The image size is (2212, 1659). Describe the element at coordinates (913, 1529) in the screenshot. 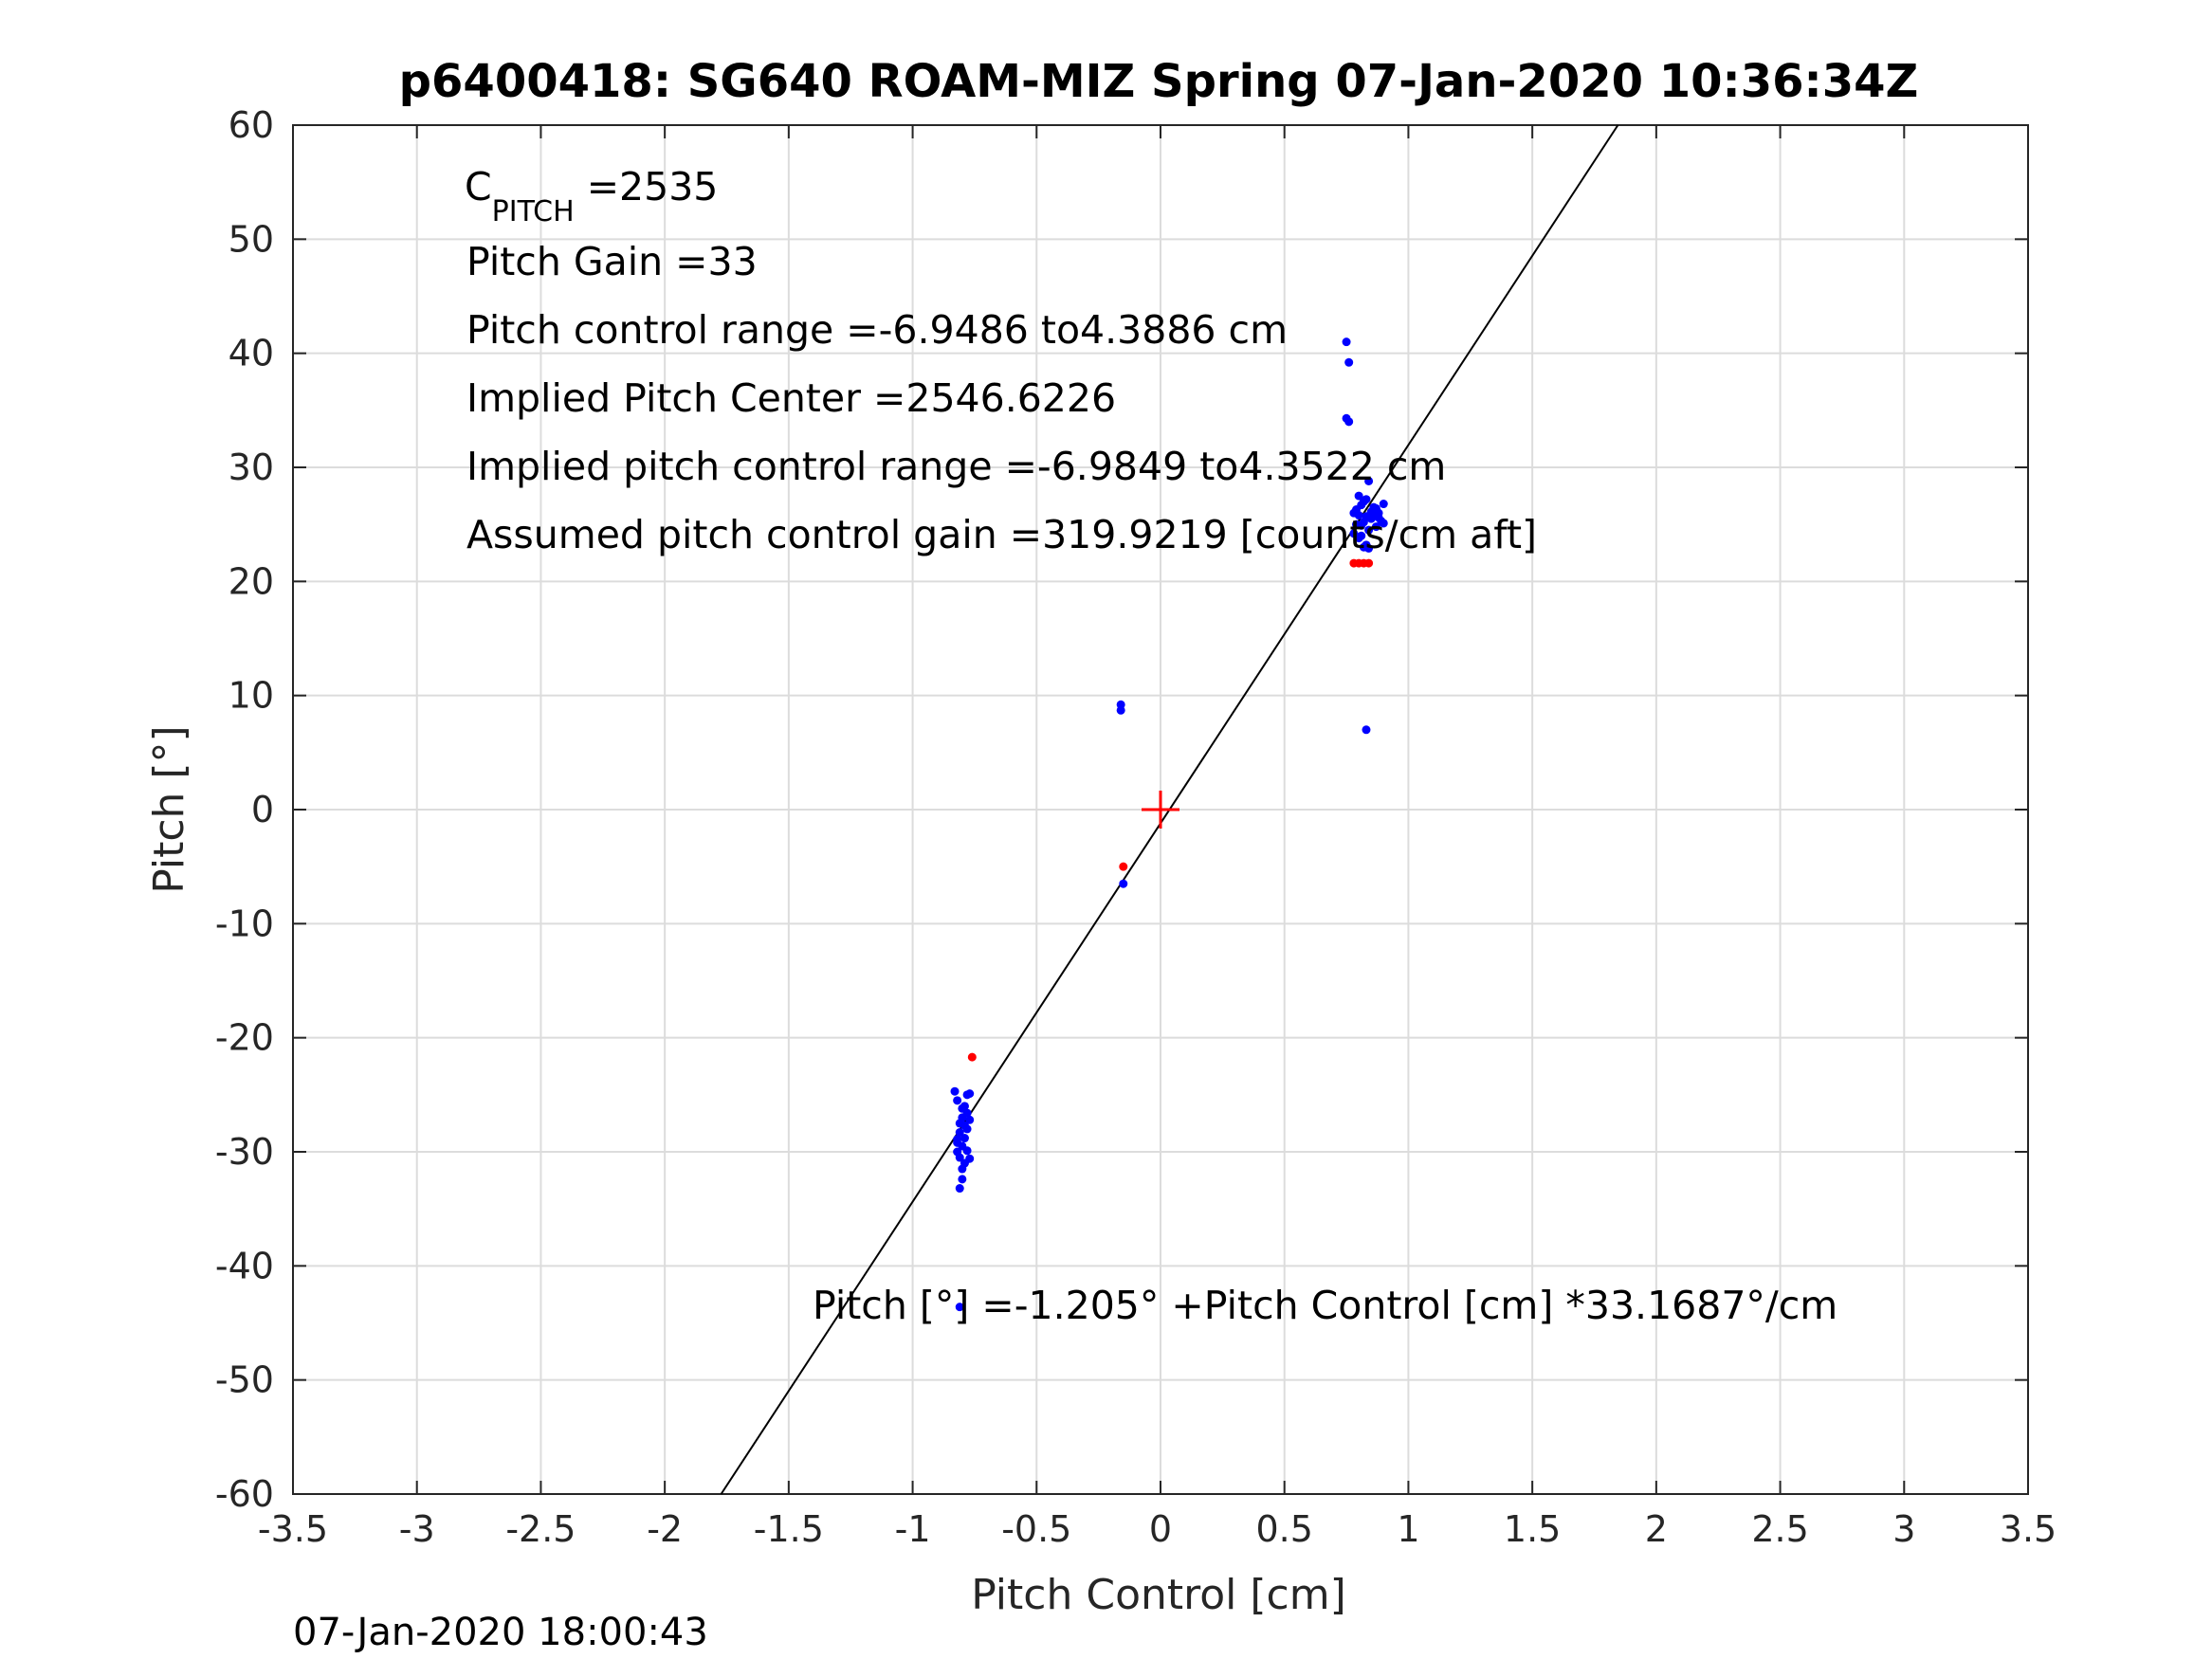

I see `x-tick-label: -1` at that location.